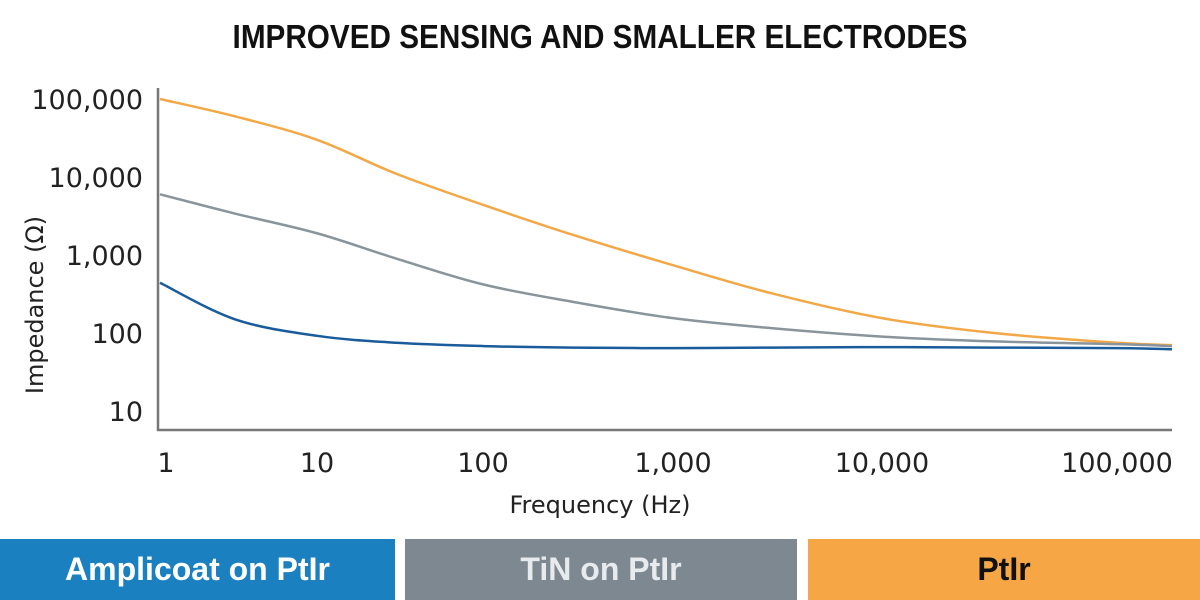  I want to click on y-tick-label: 10,000, so click(96, 178).